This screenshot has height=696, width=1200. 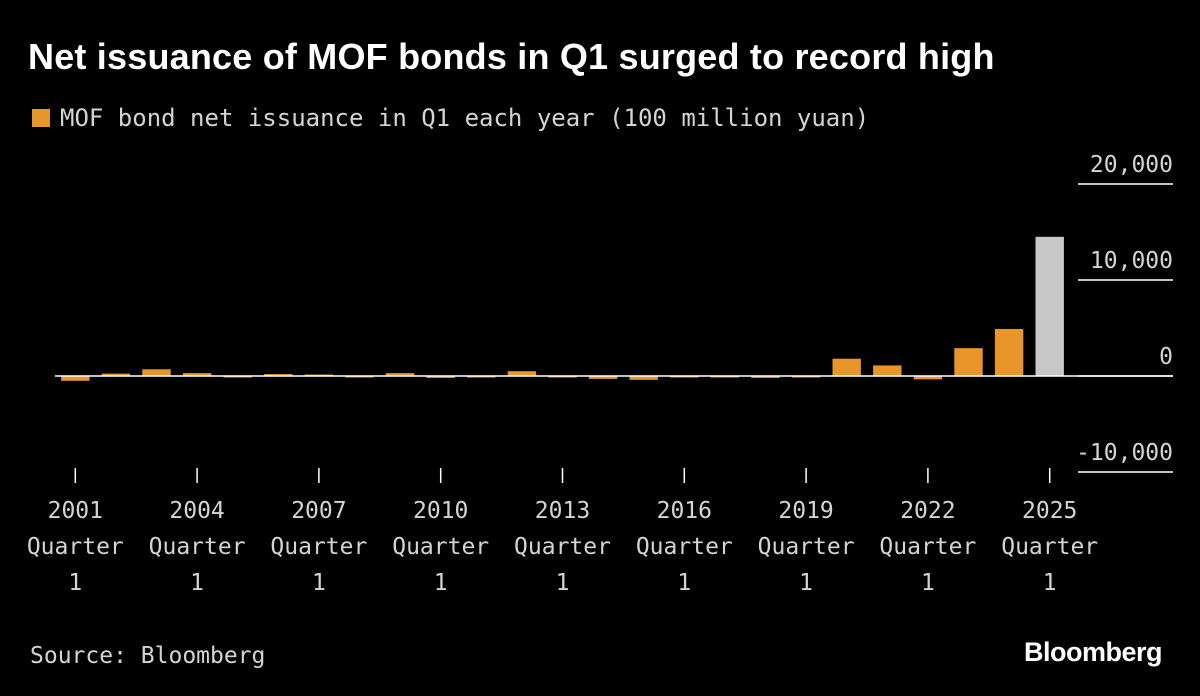 I want to click on y-tick-label: 20,000, so click(x=1131, y=165).